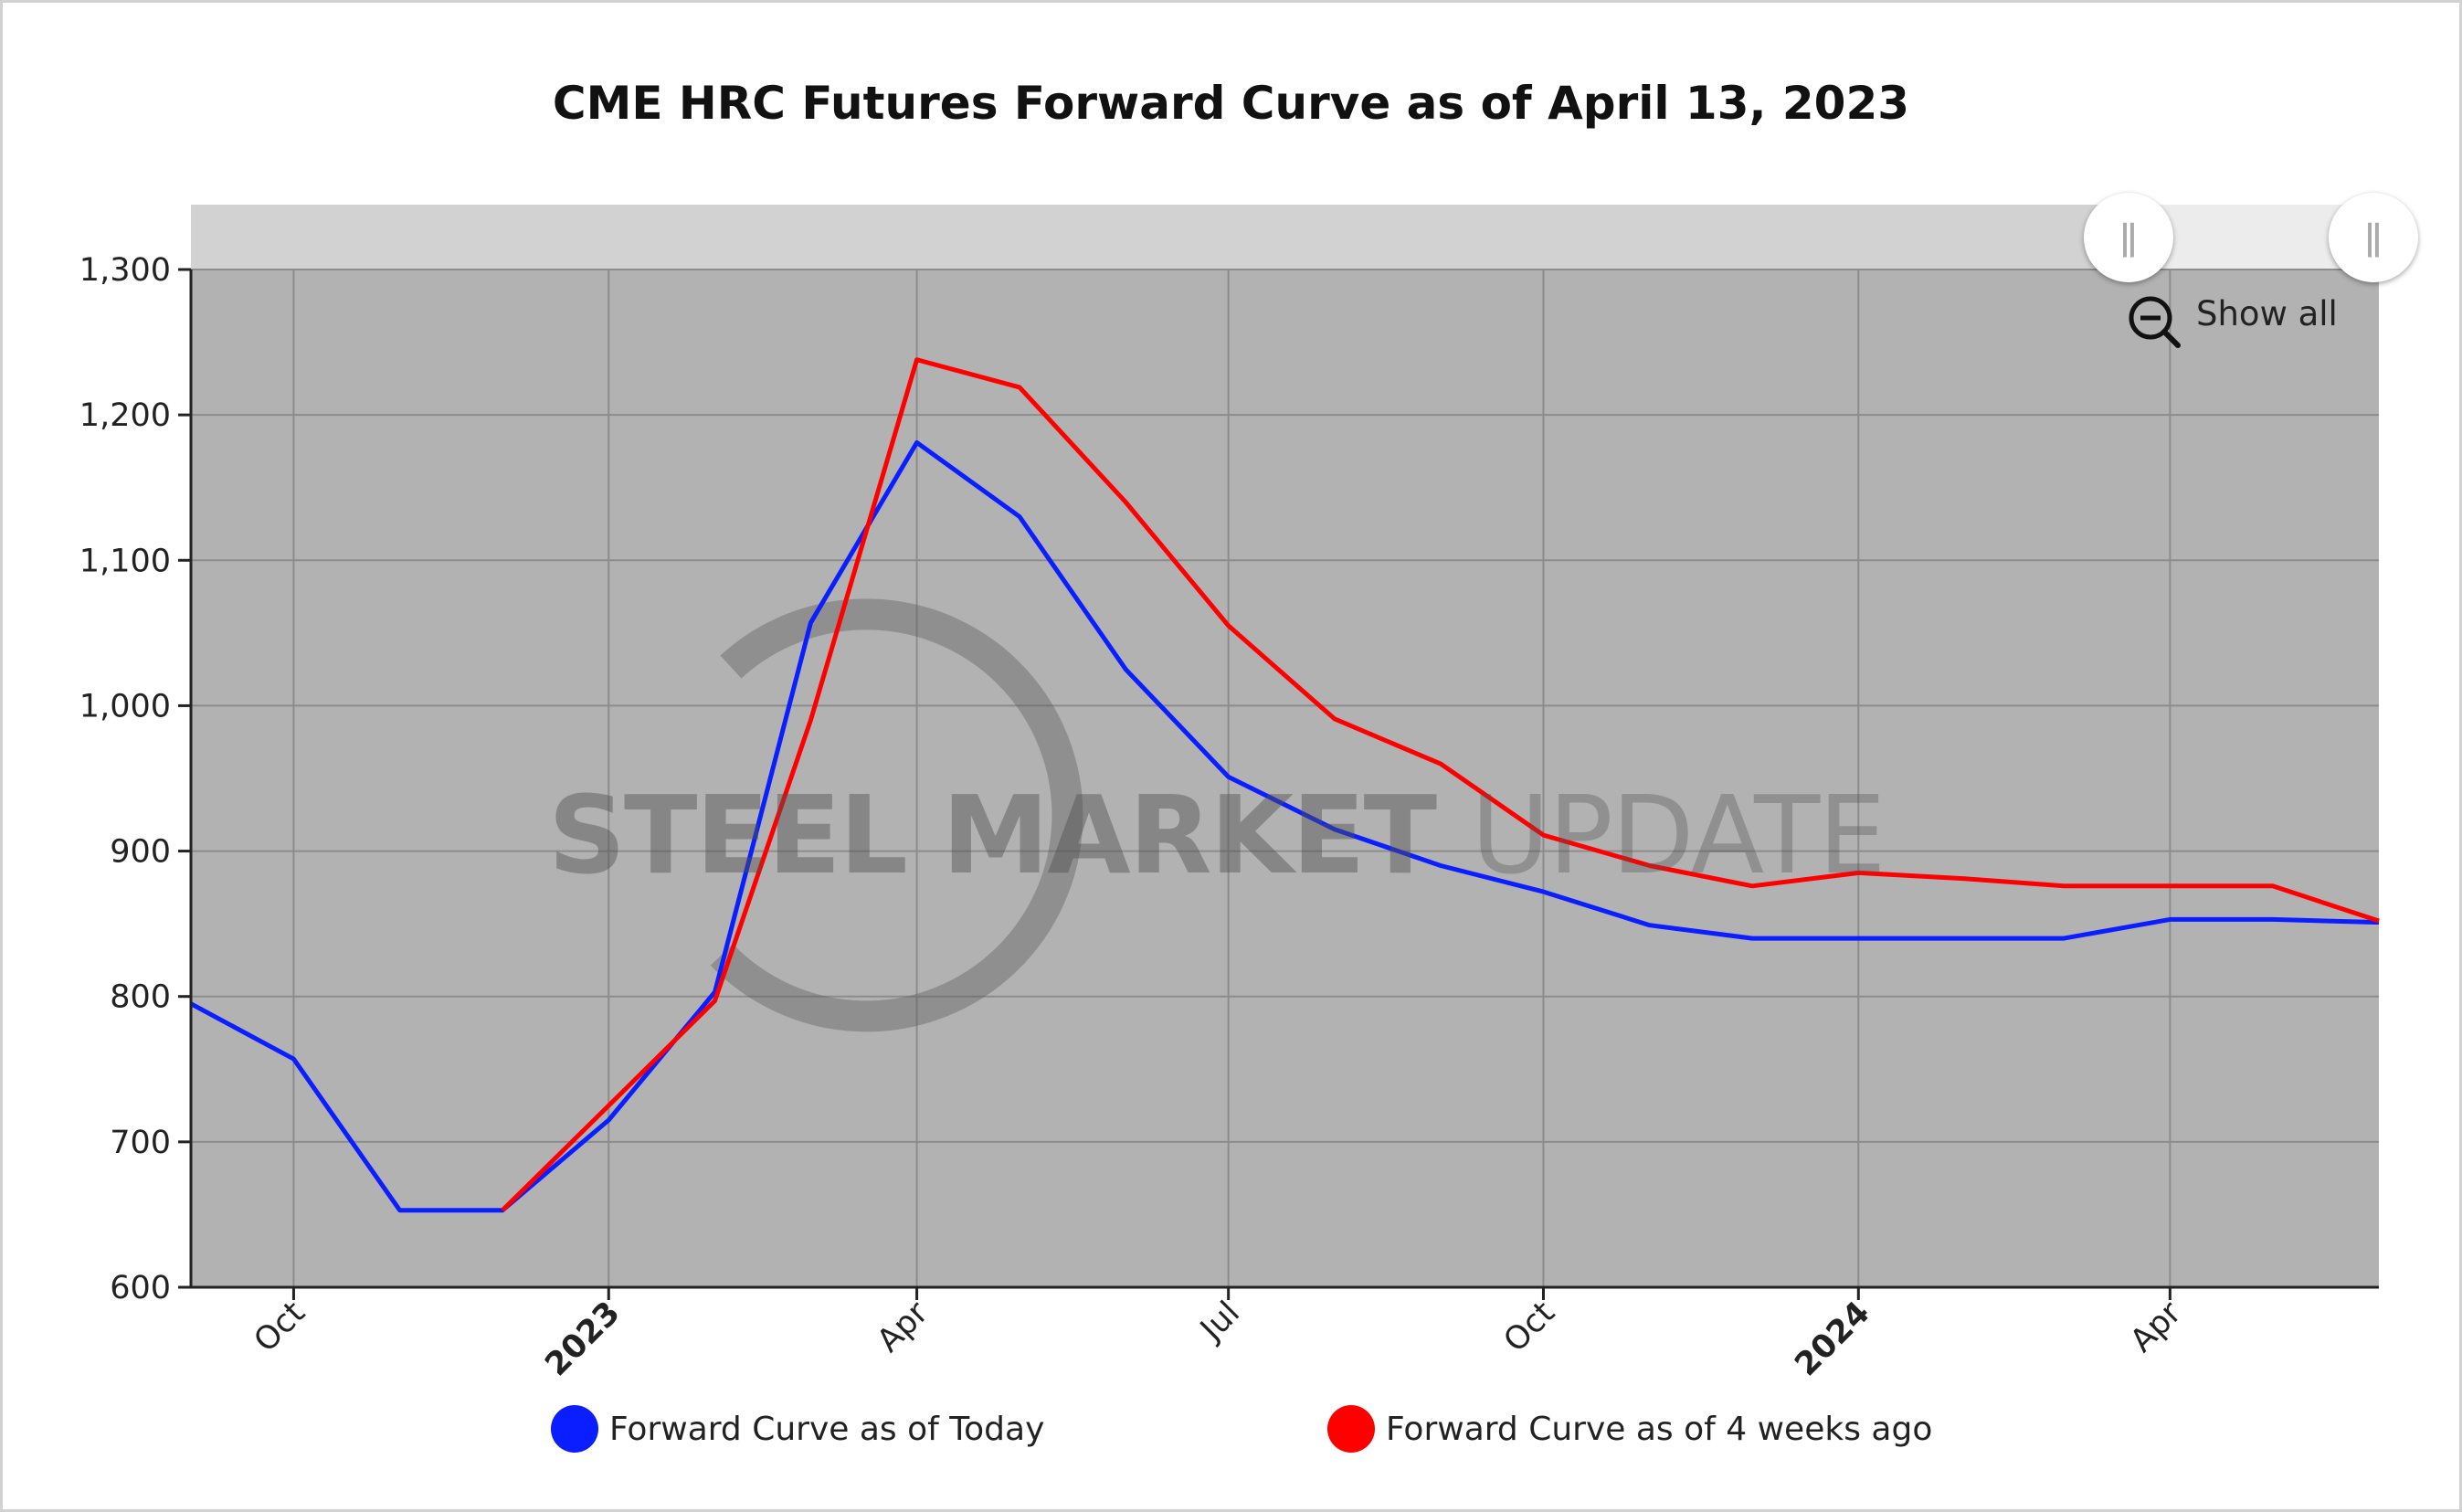 This screenshot has width=2462, height=1512. What do you see at coordinates (2128, 237) in the screenshot?
I see `navigator-left-handle: ǁ` at bounding box center [2128, 237].